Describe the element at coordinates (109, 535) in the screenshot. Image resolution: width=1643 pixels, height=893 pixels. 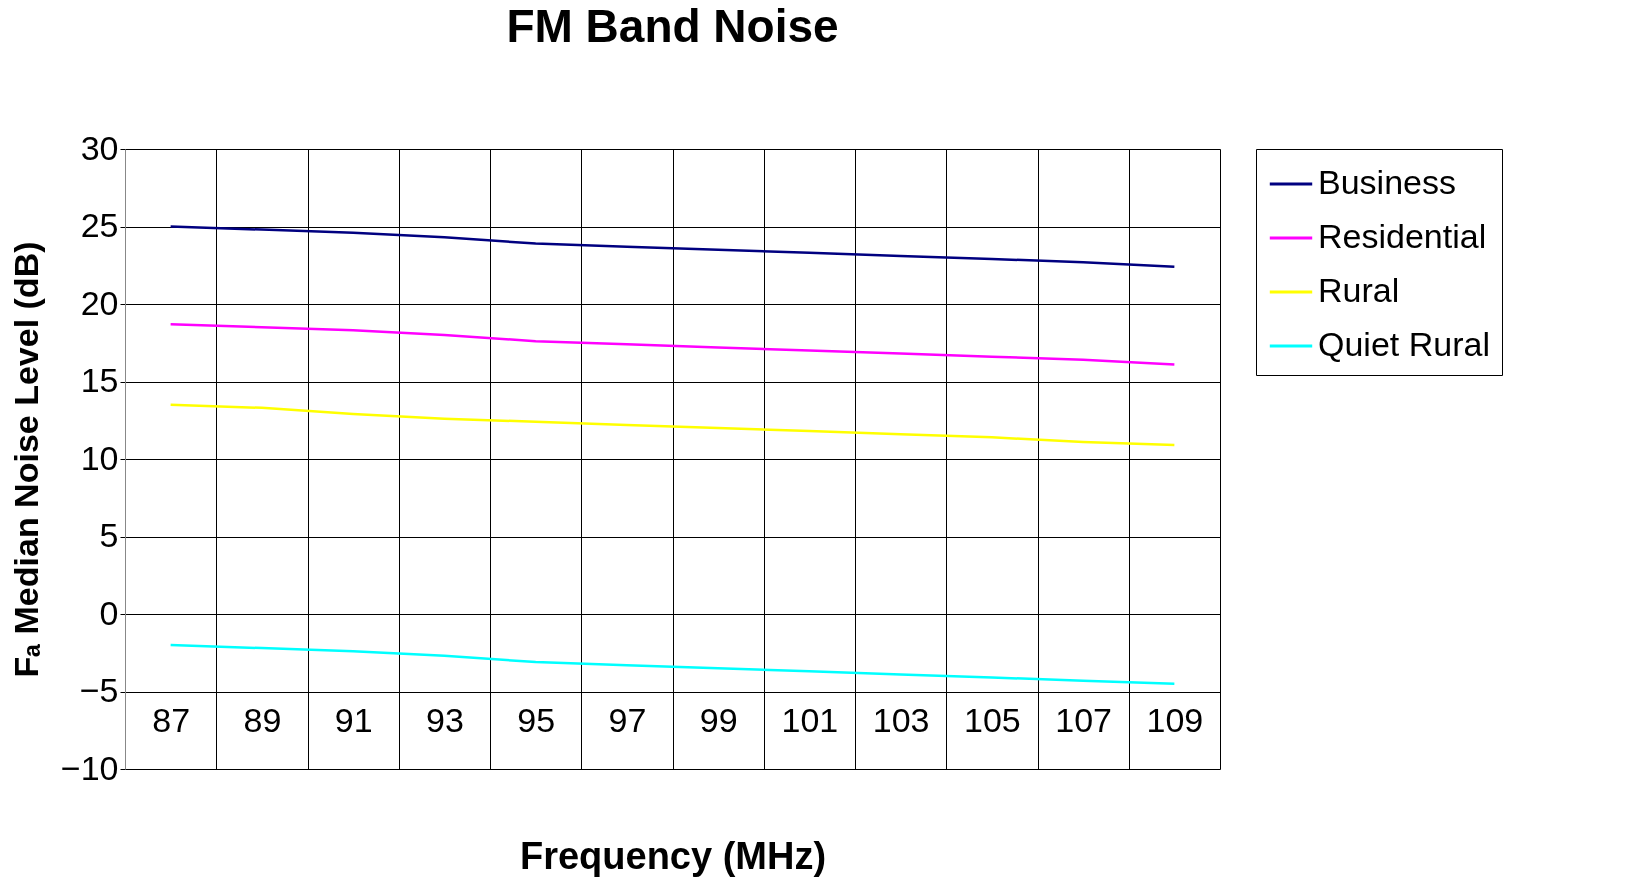
I see `y-tick-label: 5` at that location.